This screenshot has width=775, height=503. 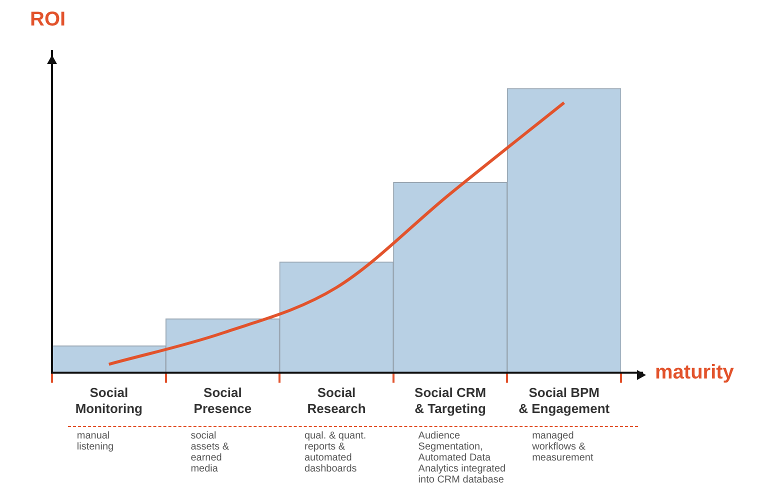 I want to click on text: qual. & quant. reports & automated dashboards, so click(x=335, y=452).